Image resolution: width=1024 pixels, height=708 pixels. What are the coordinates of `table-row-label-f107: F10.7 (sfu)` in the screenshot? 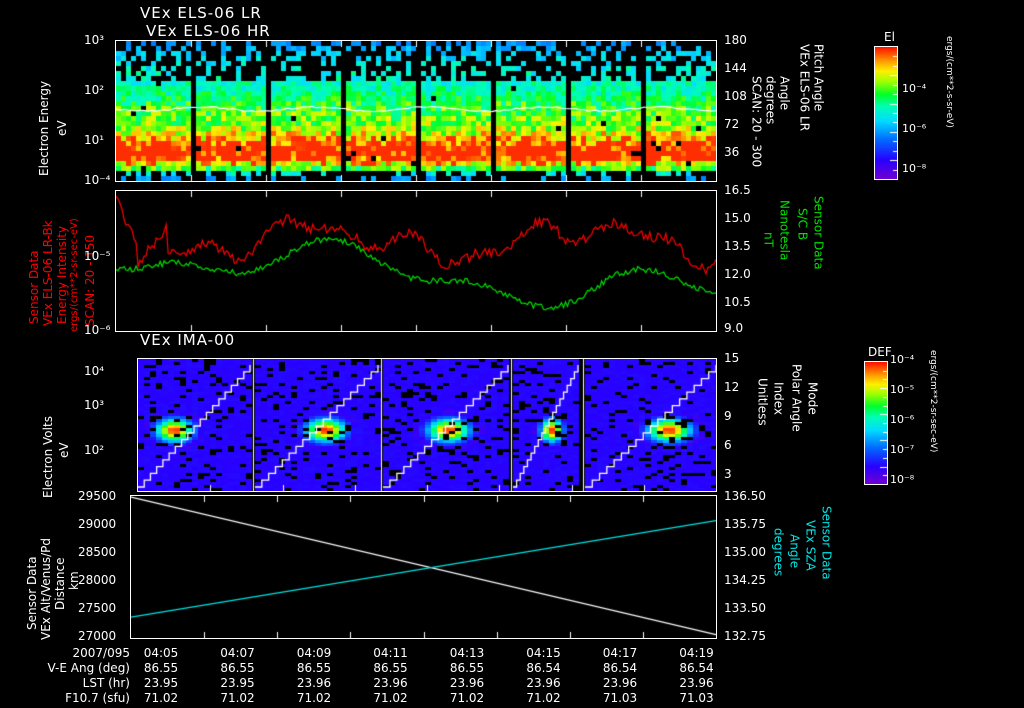 It's located at (97, 698).